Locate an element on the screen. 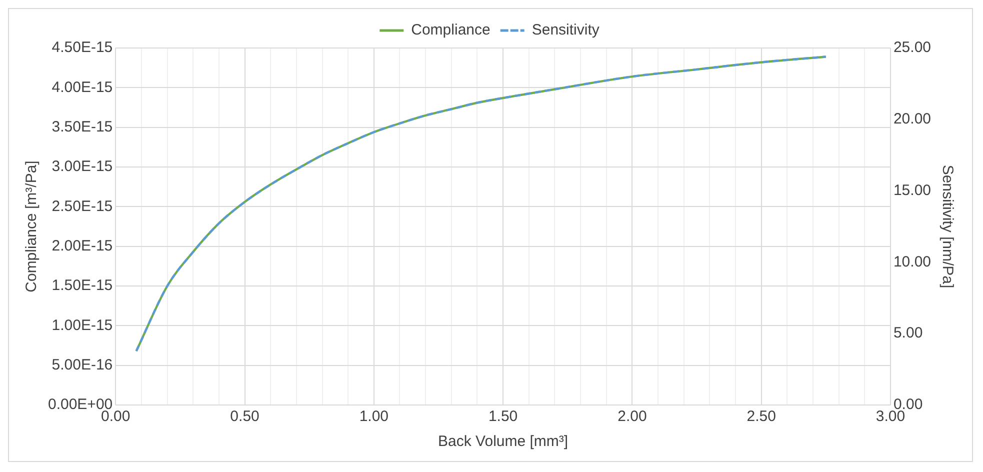 The image size is (983, 472). y-tick-label: 3.50E-15 is located at coordinates (82, 127).